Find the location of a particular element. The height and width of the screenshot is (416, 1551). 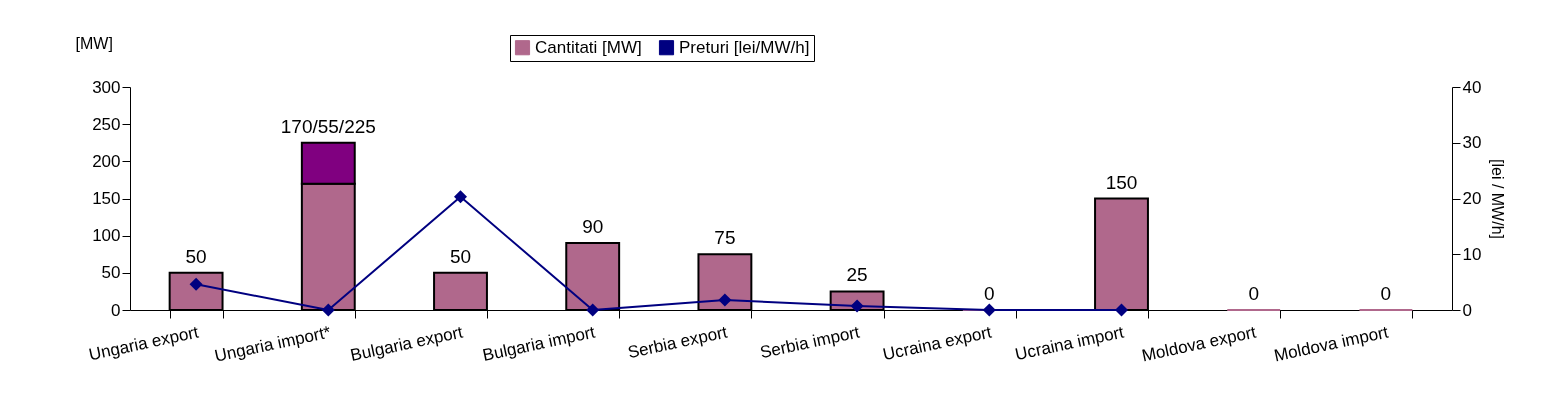

x-tick-label: Ungaria import* is located at coordinates (272, 344).